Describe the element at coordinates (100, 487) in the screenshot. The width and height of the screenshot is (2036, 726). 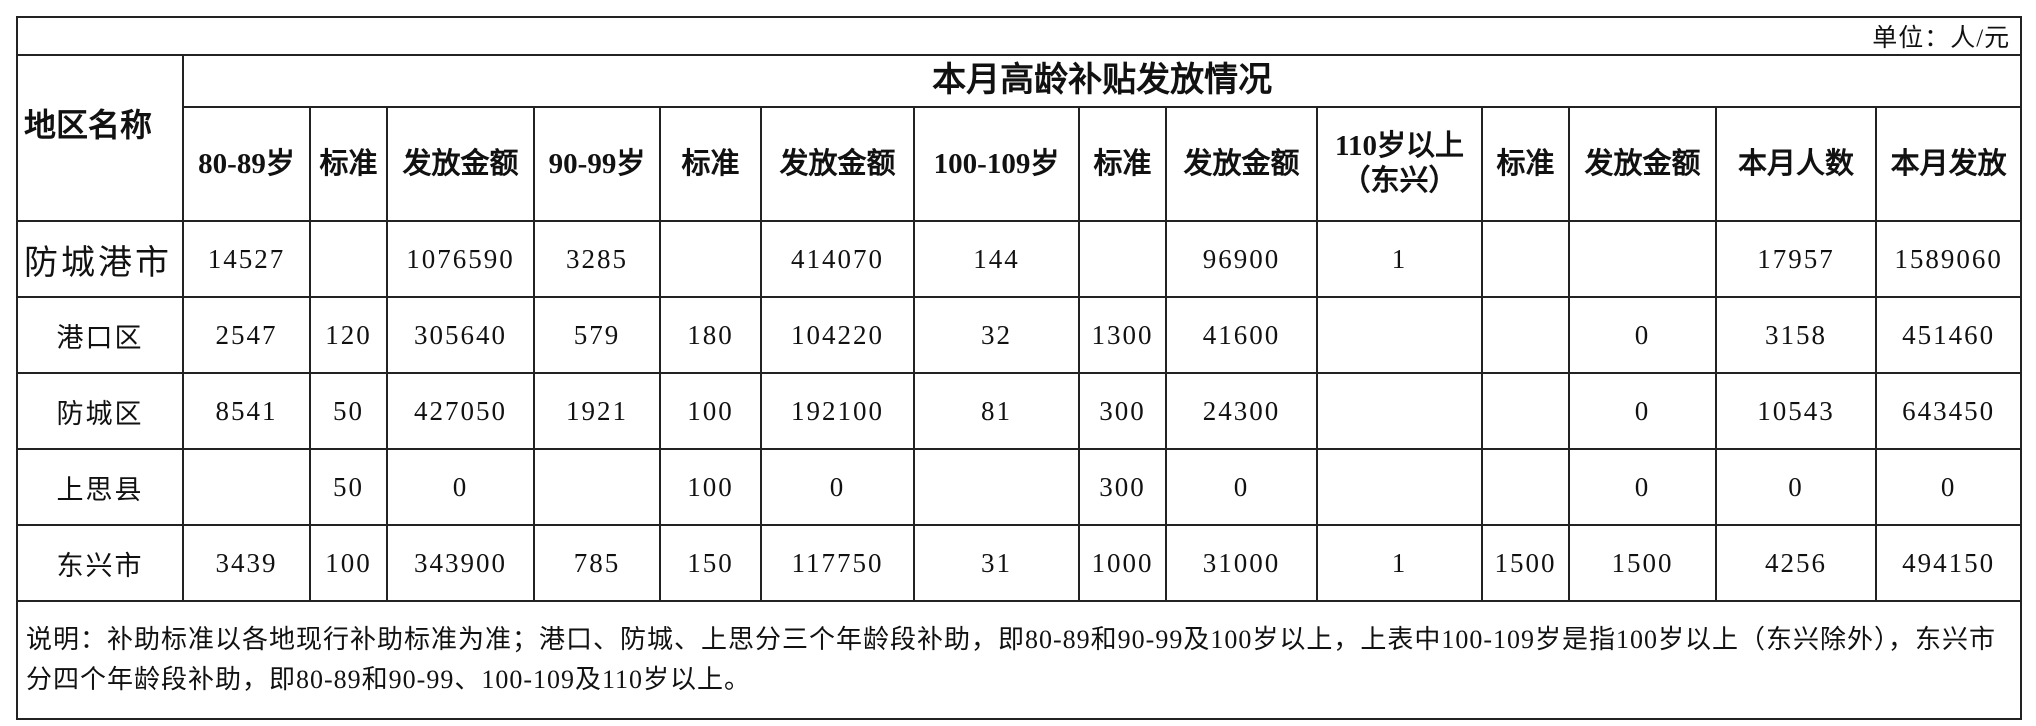
I see `region-name: 上思县` at that location.